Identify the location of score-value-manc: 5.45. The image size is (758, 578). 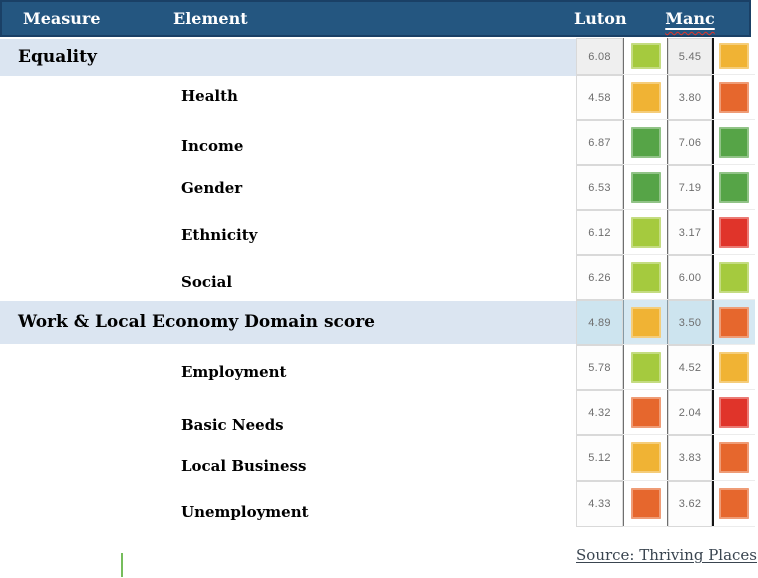
(690, 56).